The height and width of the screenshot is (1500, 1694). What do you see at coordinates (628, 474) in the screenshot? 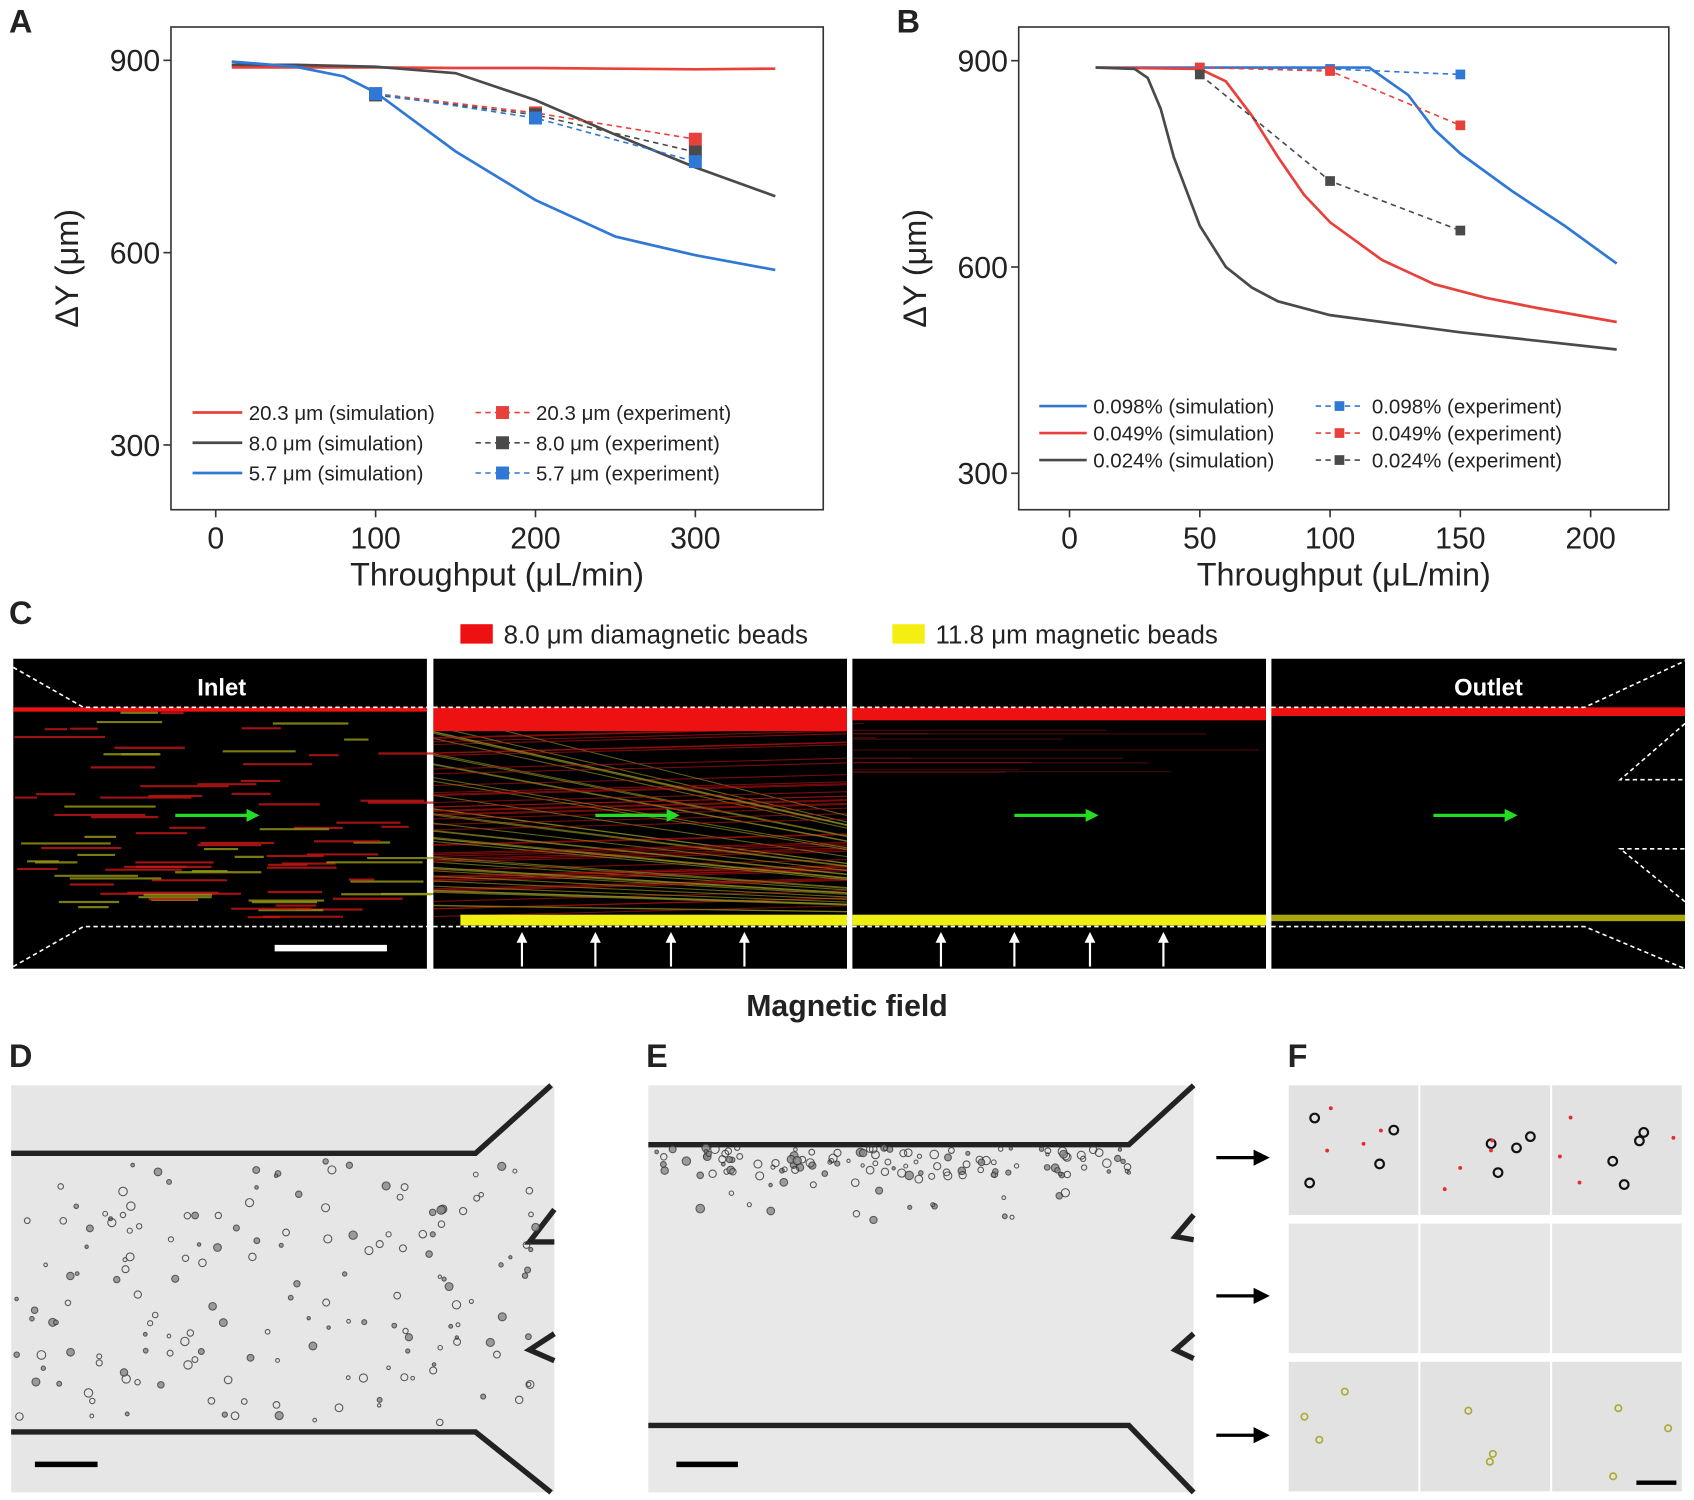
I see `legend-label: 5.7 μm (experiment)` at bounding box center [628, 474].